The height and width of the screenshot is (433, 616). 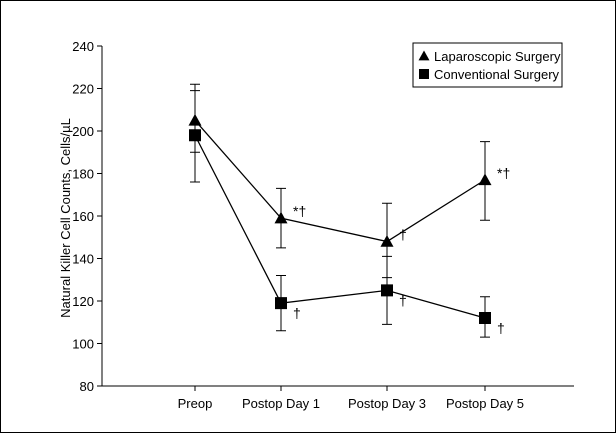 I want to click on y-ticks: 80 100 120 140 160 180 200 220 240, so click(x=87, y=216).